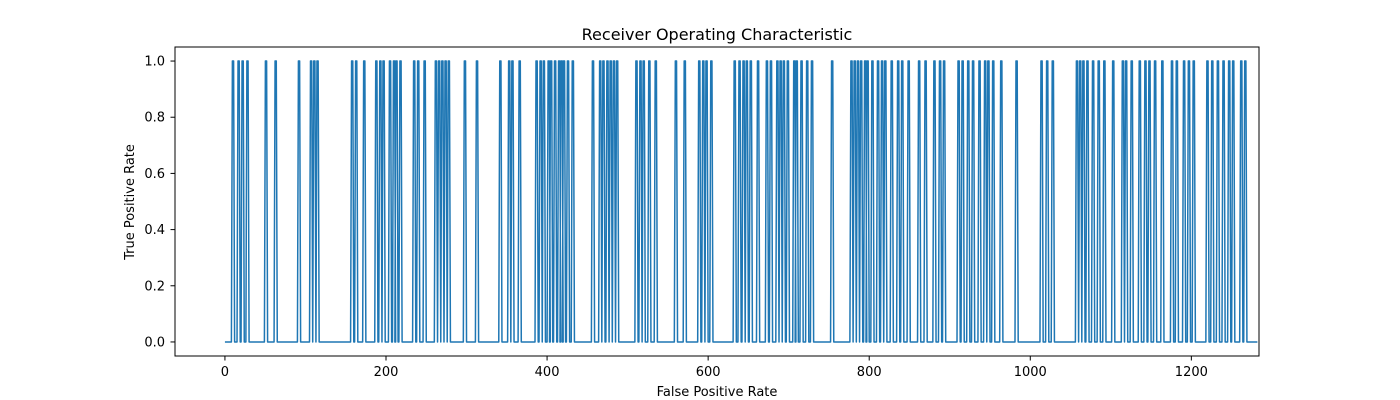 The width and height of the screenshot is (1400, 400). What do you see at coordinates (225, 372) in the screenshot?
I see `x-tick-label: 0` at bounding box center [225, 372].